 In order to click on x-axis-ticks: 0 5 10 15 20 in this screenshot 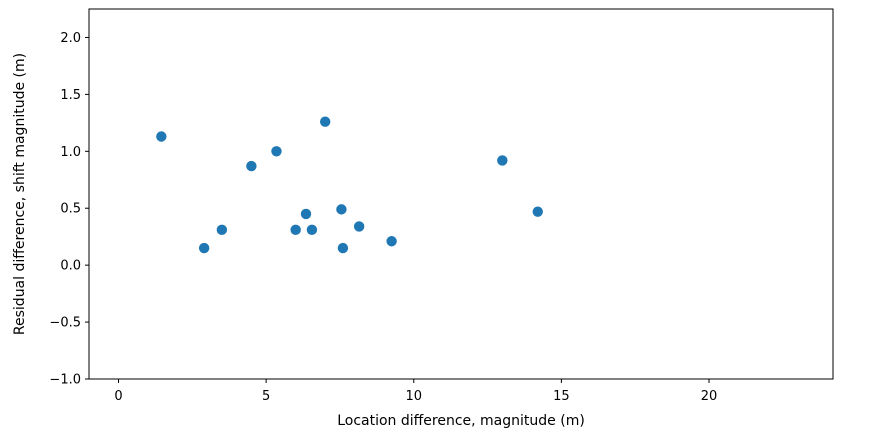, I will do `click(415, 391)`.